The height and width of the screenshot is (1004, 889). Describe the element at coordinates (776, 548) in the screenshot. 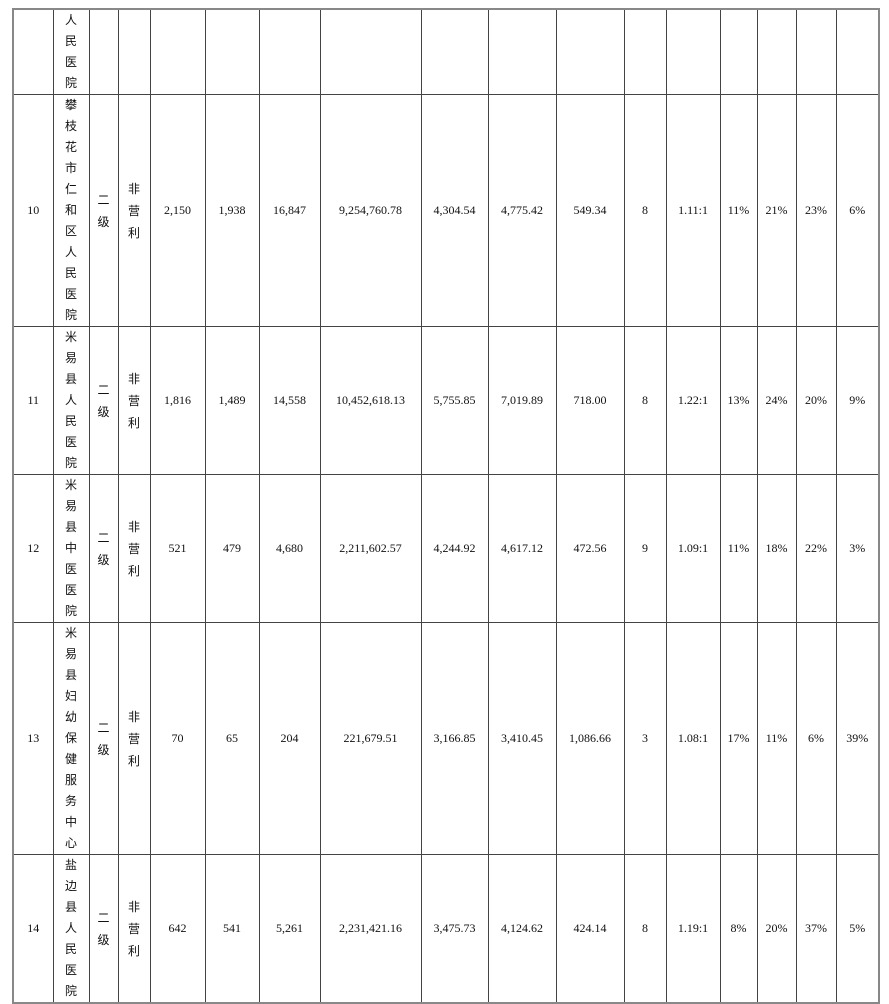

I see `cell-c11: 18%` at that location.